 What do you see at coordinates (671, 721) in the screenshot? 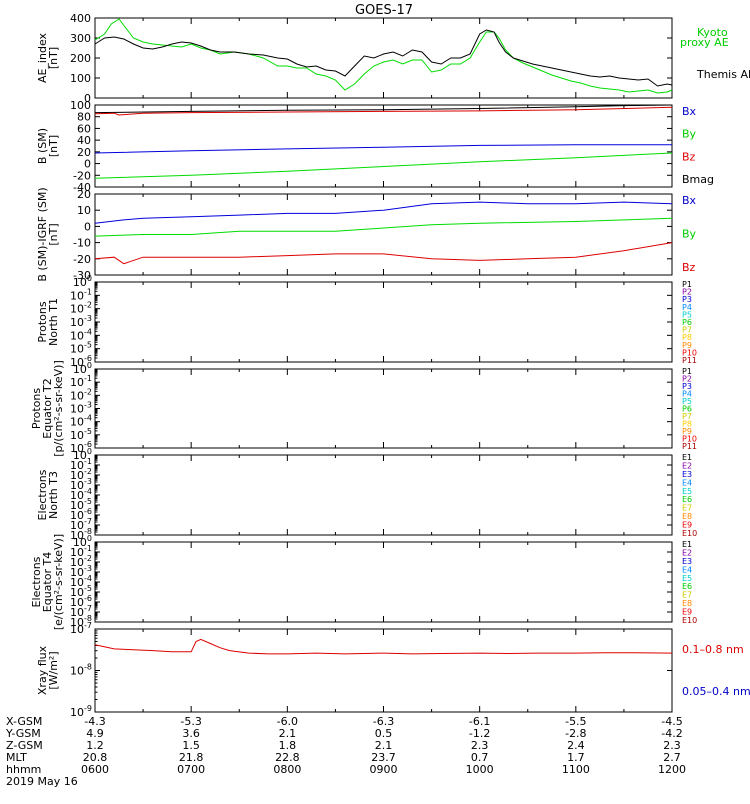
I see `x-axis-row-value: -4.5` at bounding box center [671, 721].